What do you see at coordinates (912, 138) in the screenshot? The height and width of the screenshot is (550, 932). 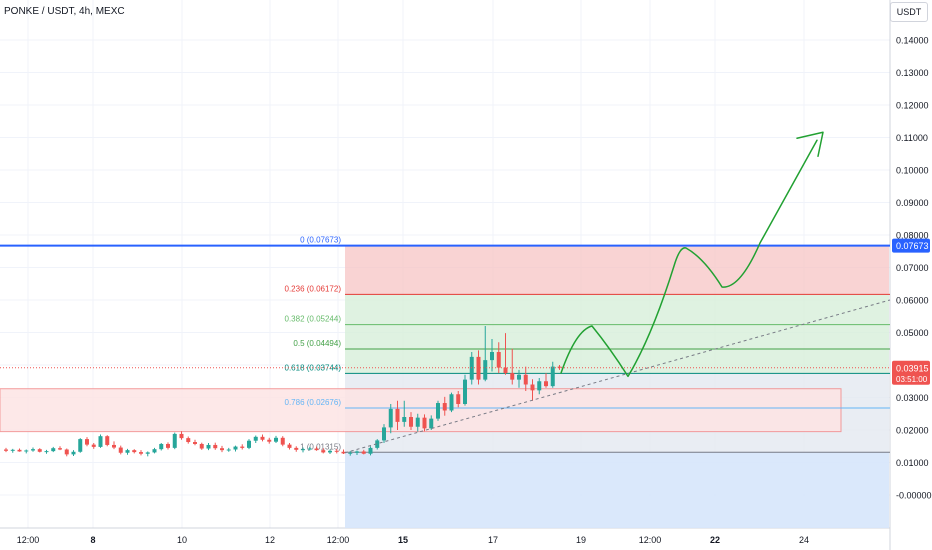 I see `y-tick-label: 0.11000` at bounding box center [912, 138].